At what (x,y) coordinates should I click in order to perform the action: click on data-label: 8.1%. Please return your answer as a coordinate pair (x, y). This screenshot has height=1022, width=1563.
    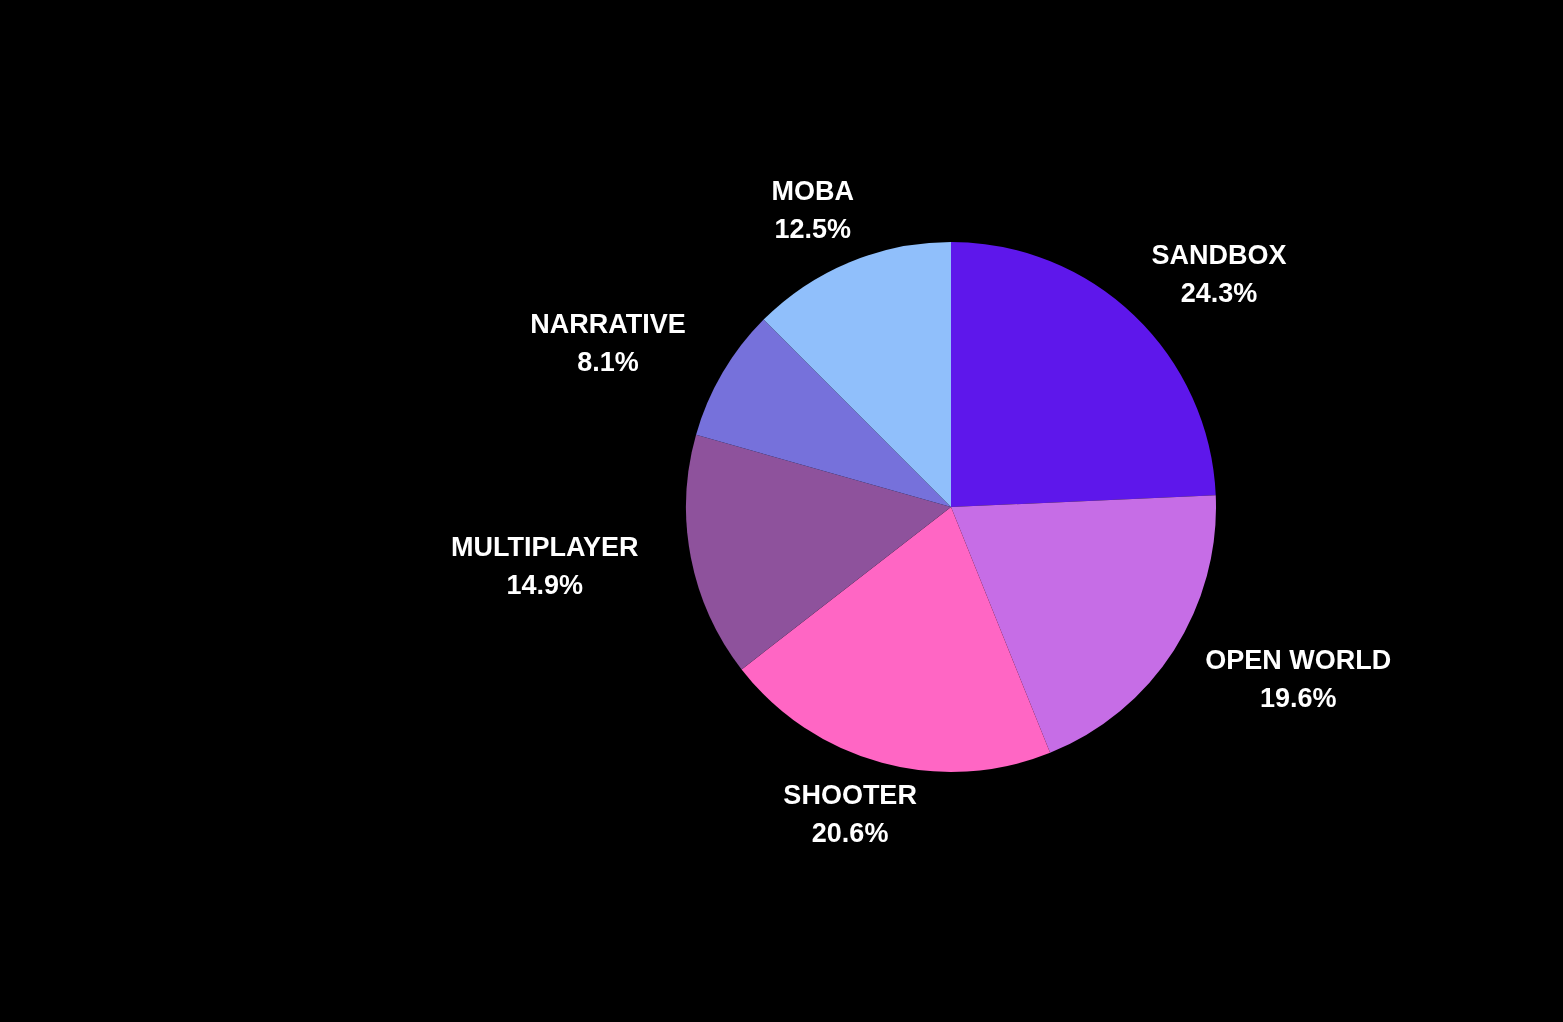
    Looking at the image, I should click on (608, 362).